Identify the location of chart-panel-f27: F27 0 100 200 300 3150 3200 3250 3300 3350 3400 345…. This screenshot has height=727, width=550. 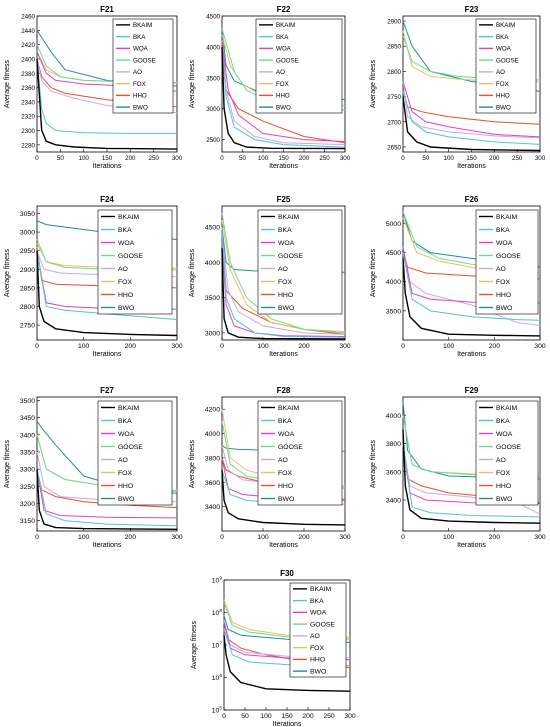
(93, 467).